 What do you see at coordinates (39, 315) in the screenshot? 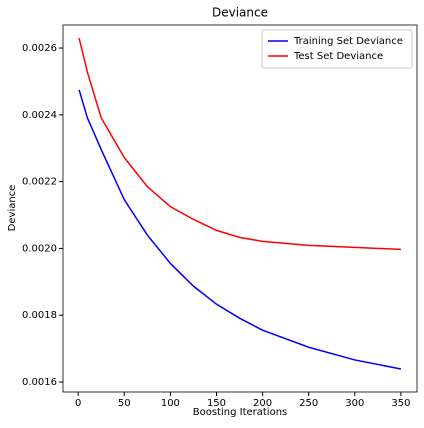
I see `y-tick-label: 0.0018` at bounding box center [39, 315].